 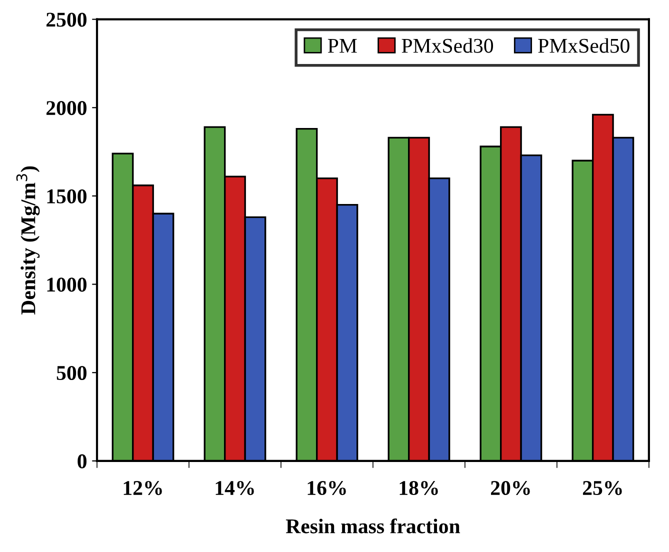 What do you see at coordinates (66, 108) in the screenshot?
I see `y-tick-label: 2000` at bounding box center [66, 108].